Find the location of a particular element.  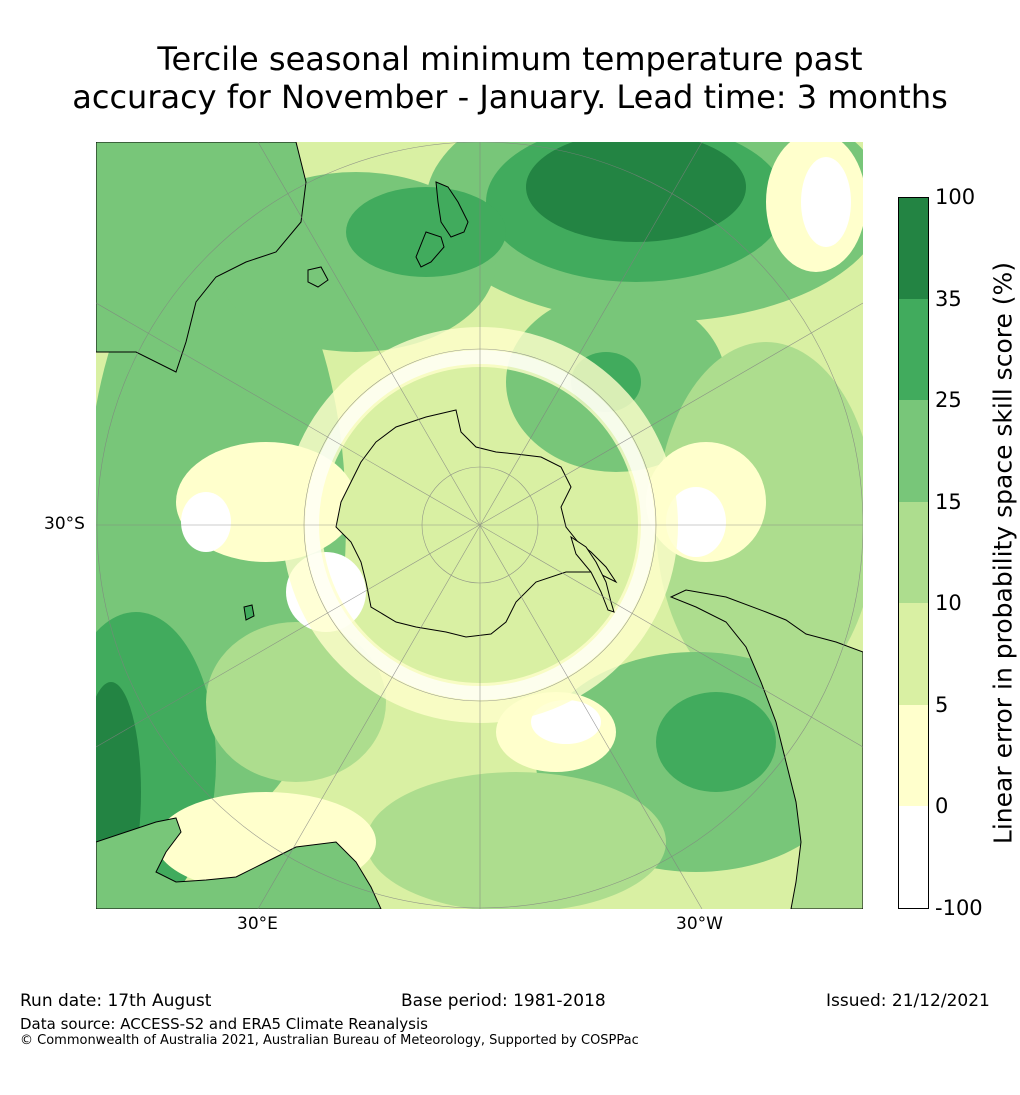

colorbar-tick-100: 100 is located at coordinates (955, 197).